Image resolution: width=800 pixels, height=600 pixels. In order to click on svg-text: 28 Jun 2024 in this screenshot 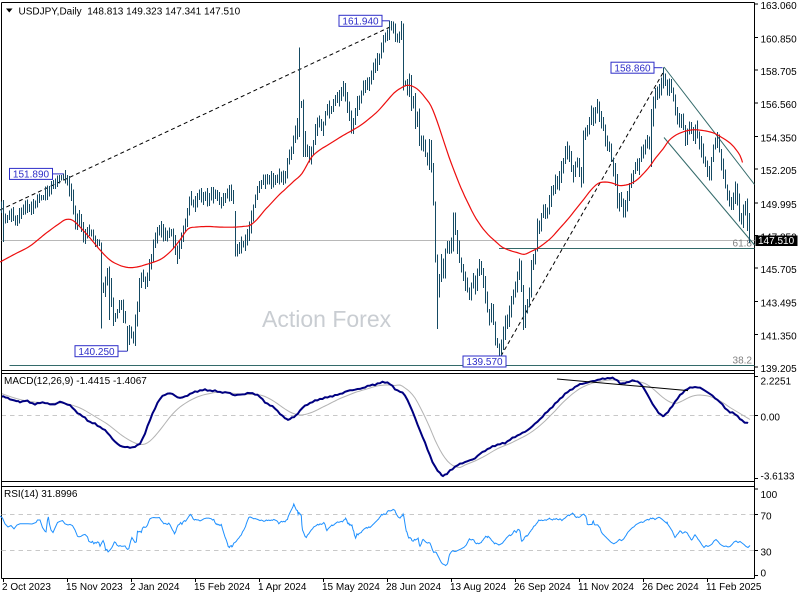, I will do `click(413, 587)`.